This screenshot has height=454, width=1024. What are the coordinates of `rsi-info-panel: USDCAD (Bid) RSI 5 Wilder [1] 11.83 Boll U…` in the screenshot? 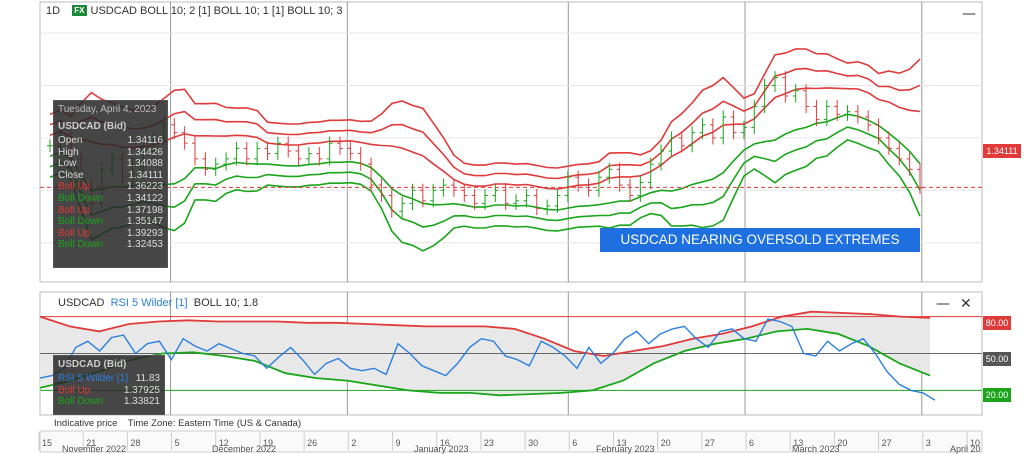 It's located at (109, 385).